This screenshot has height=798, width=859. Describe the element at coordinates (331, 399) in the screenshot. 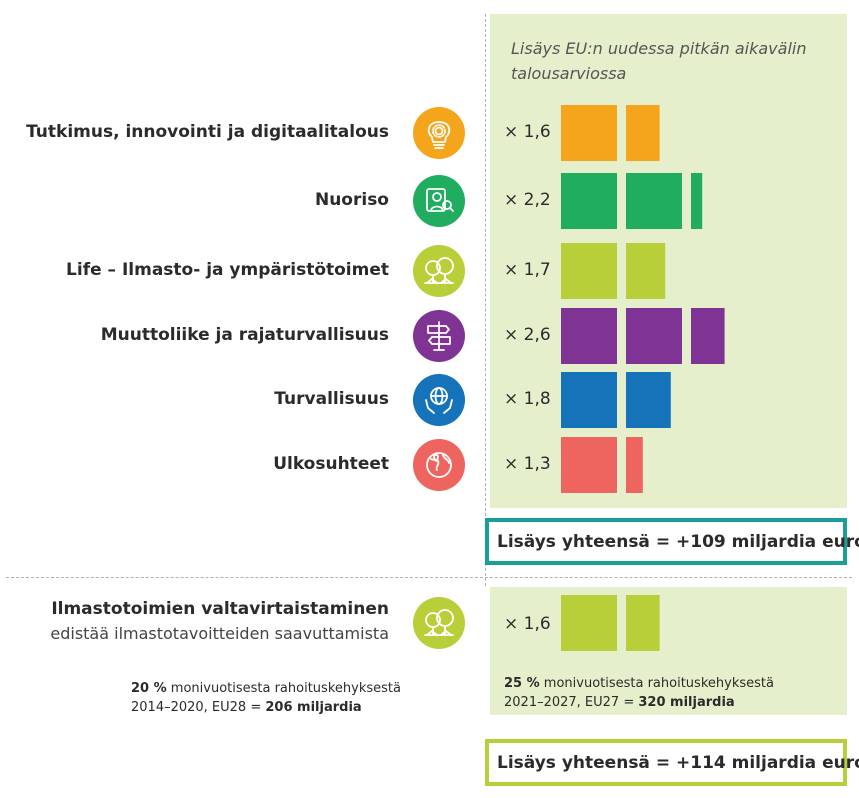

I see `category-label: Turvallisuus` at that location.